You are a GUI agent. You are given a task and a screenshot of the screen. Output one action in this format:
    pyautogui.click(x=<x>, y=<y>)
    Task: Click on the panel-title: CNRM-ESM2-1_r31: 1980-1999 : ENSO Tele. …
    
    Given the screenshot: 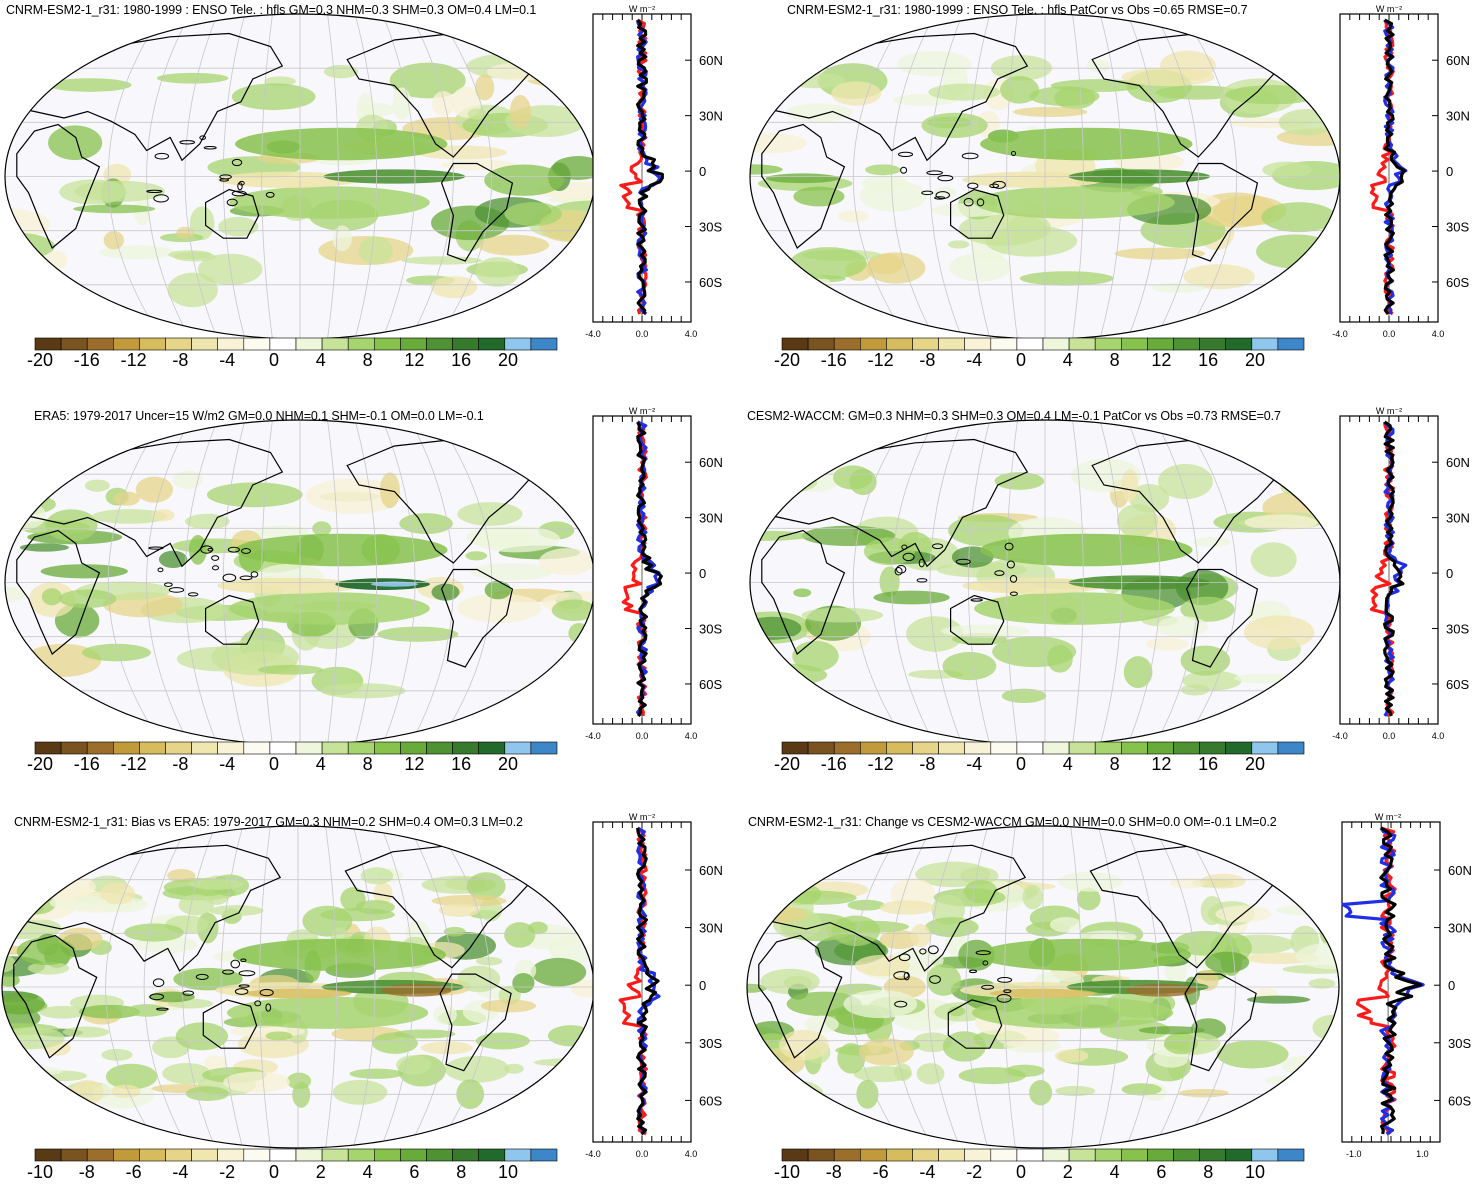 What is the action you would take?
    pyautogui.click(x=271, y=10)
    